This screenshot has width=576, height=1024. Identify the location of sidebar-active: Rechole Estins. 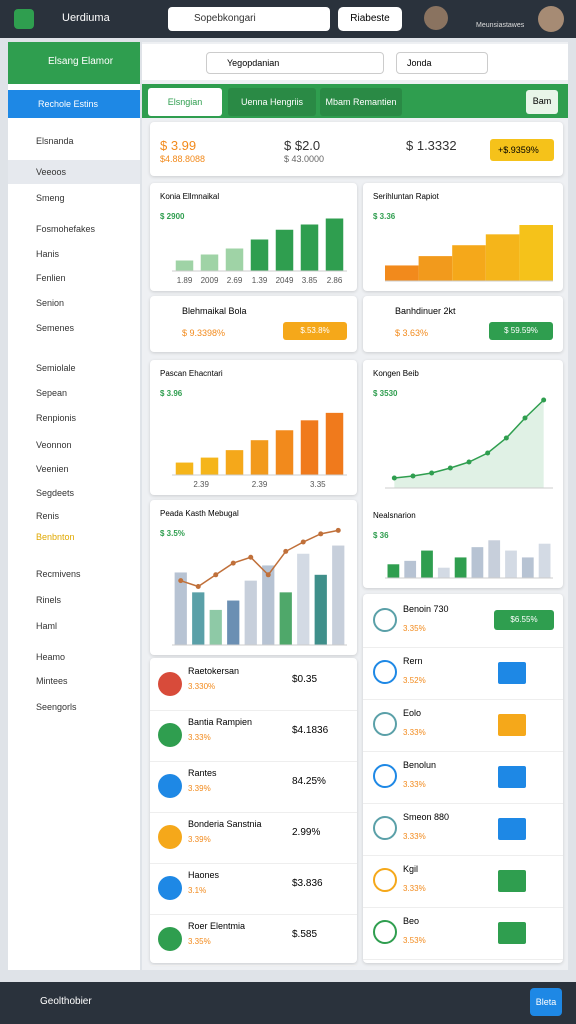
(74, 104).